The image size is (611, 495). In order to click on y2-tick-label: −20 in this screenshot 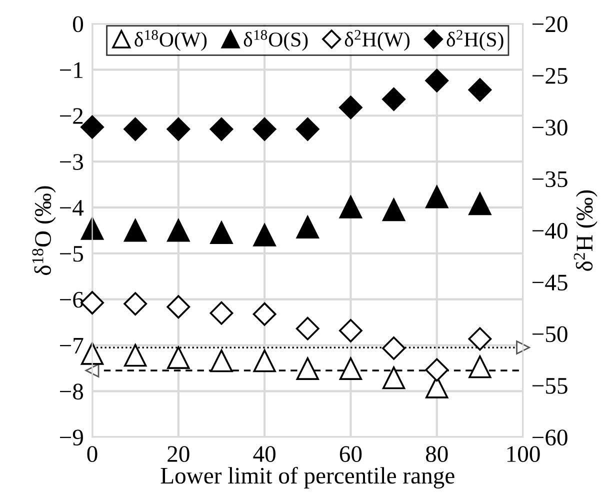, I will do `click(550, 24)`.